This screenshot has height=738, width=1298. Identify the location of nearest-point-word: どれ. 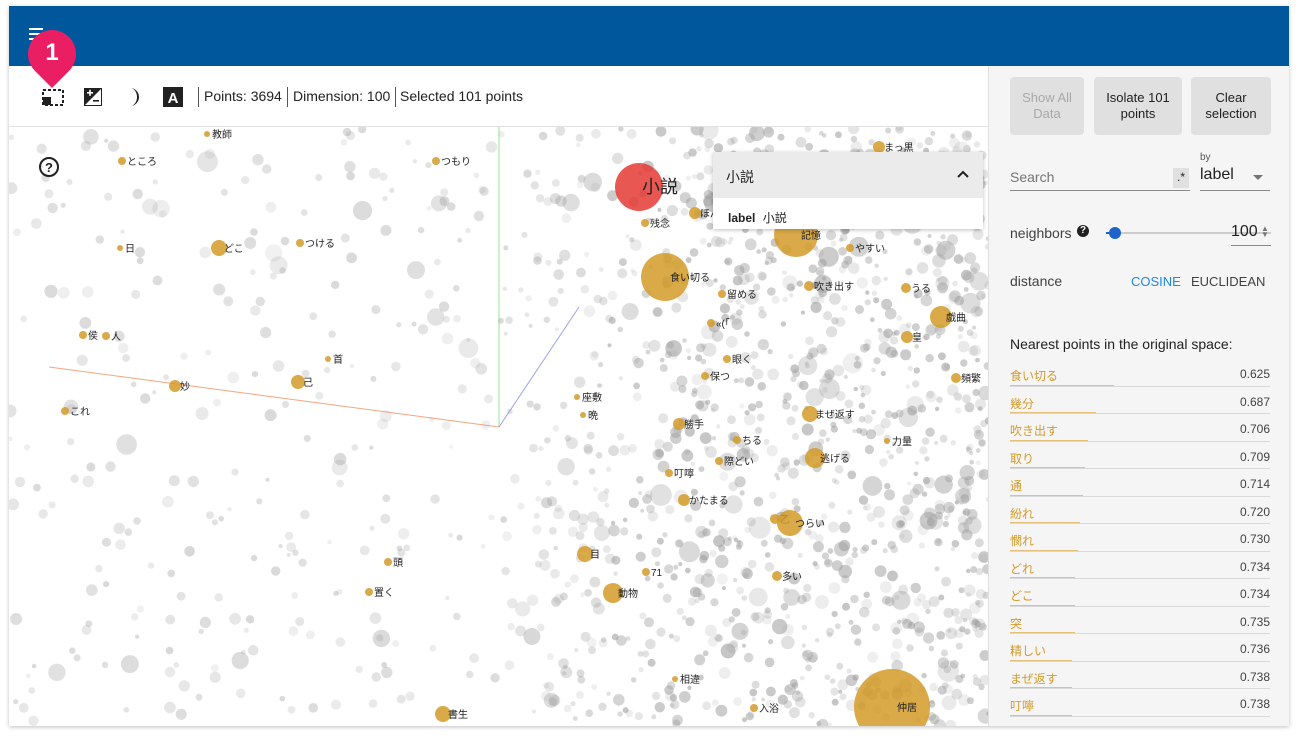
(1022, 568).